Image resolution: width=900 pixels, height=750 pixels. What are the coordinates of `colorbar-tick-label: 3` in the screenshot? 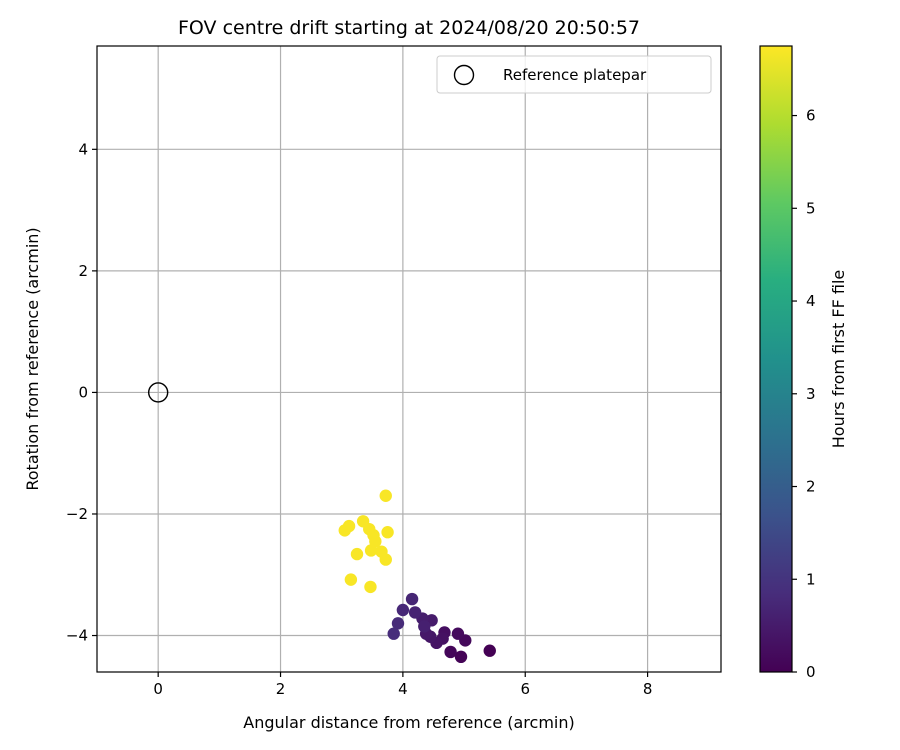 It's located at (811, 394).